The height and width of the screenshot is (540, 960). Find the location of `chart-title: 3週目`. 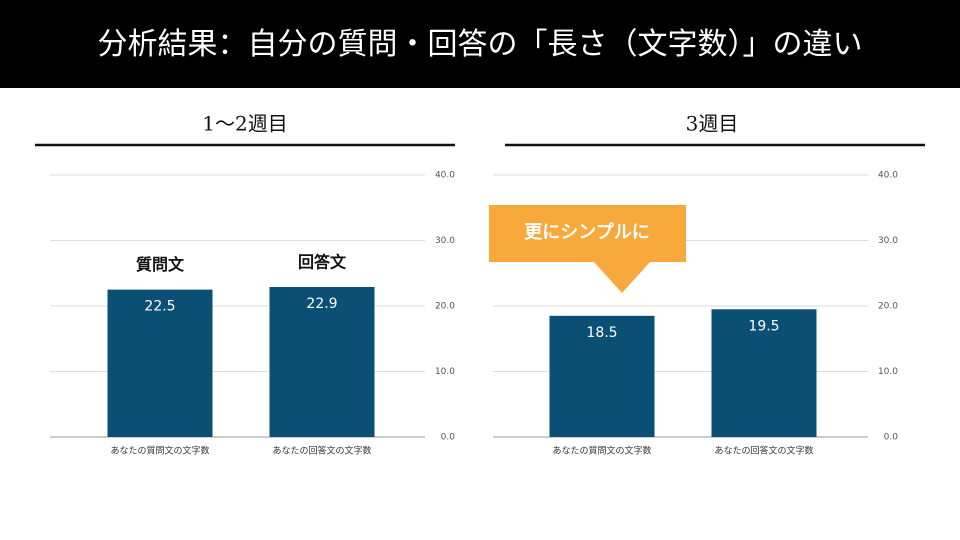

chart-title: 3週目 is located at coordinates (712, 124).